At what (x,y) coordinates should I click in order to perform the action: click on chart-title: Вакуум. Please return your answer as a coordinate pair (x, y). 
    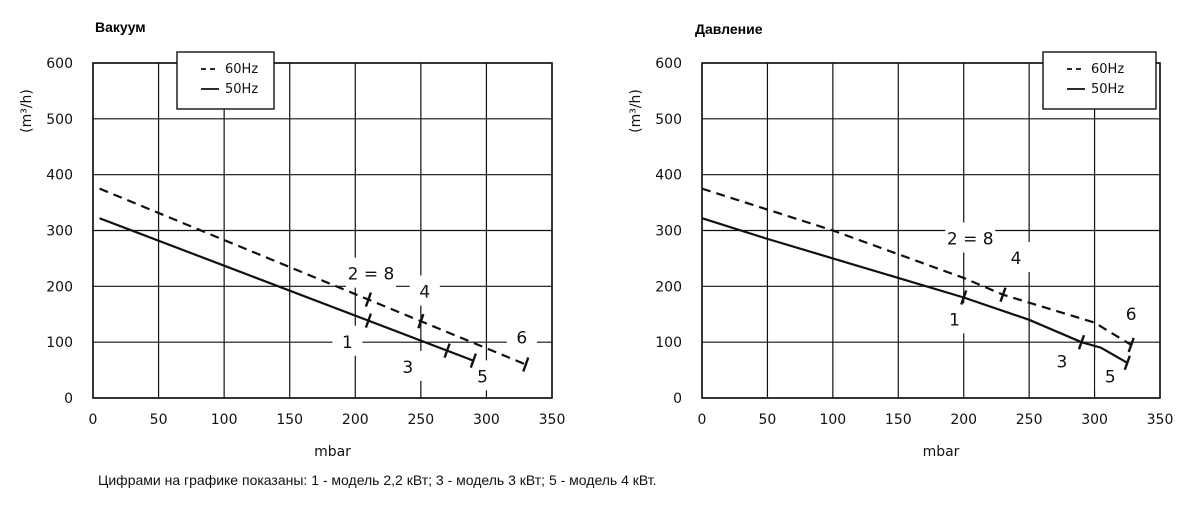
    Looking at the image, I should click on (120, 27).